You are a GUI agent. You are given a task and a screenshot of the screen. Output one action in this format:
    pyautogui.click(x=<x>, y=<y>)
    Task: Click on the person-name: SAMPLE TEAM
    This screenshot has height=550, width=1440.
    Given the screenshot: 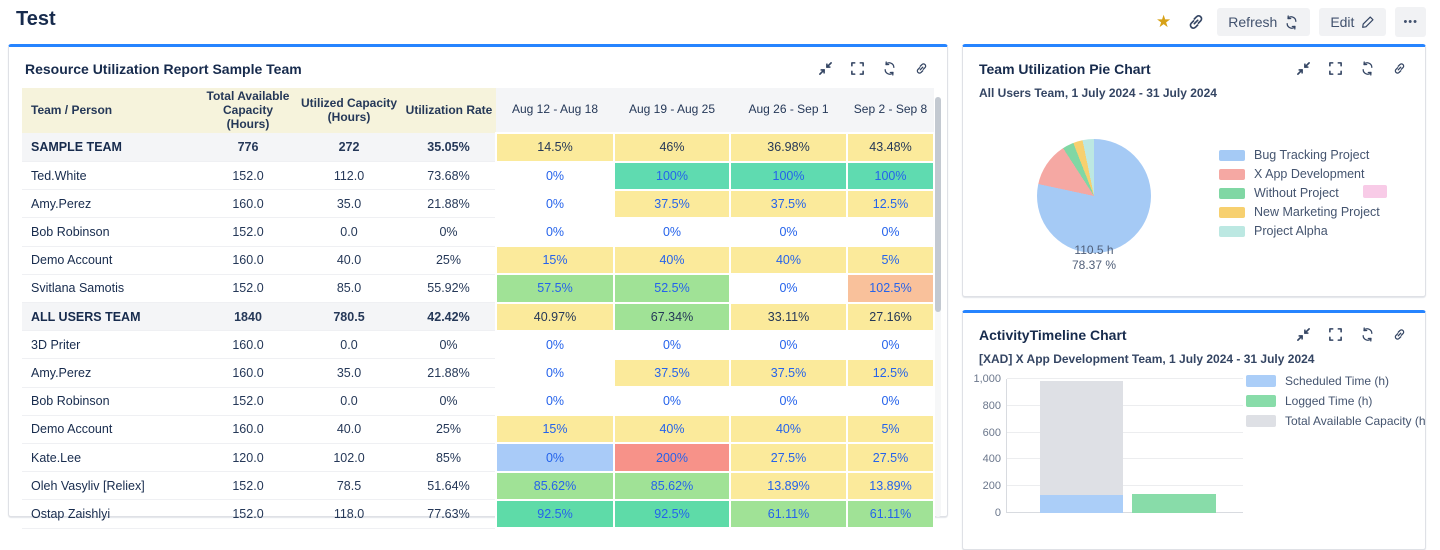 What is the action you would take?
    pyautogui.click(x=111, y=148)
    